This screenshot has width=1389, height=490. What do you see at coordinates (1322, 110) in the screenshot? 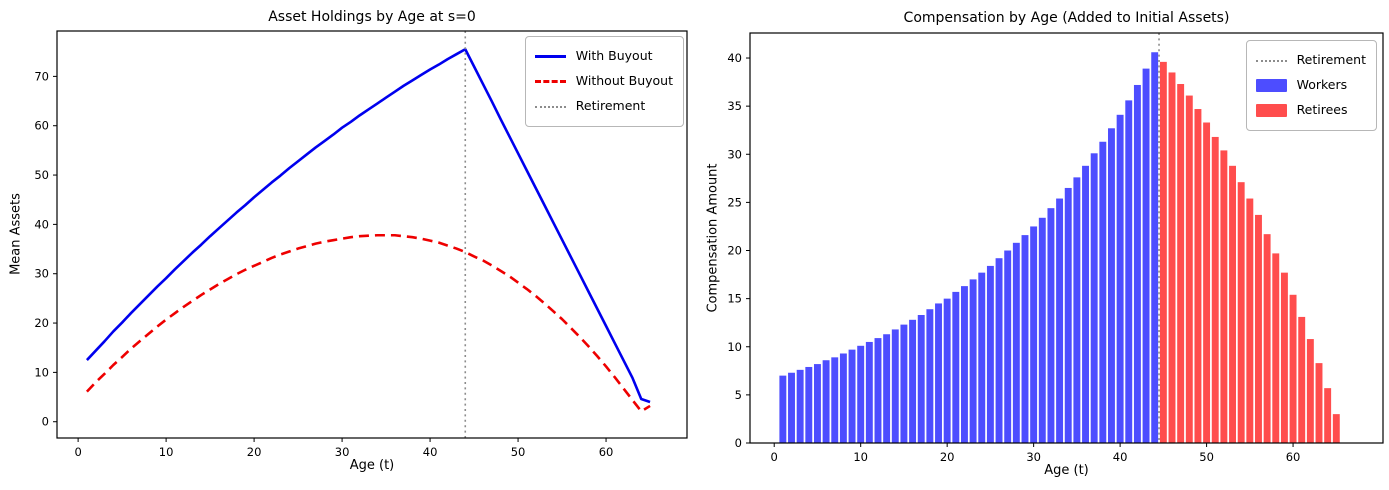
I see `legend-label: Retirees` at bounding box center [1322, 110].